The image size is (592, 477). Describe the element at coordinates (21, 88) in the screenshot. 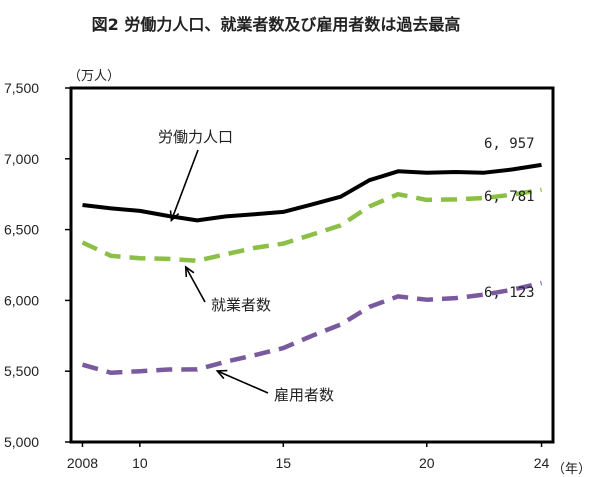

I see `y-tick-label: 7,500` at that location.